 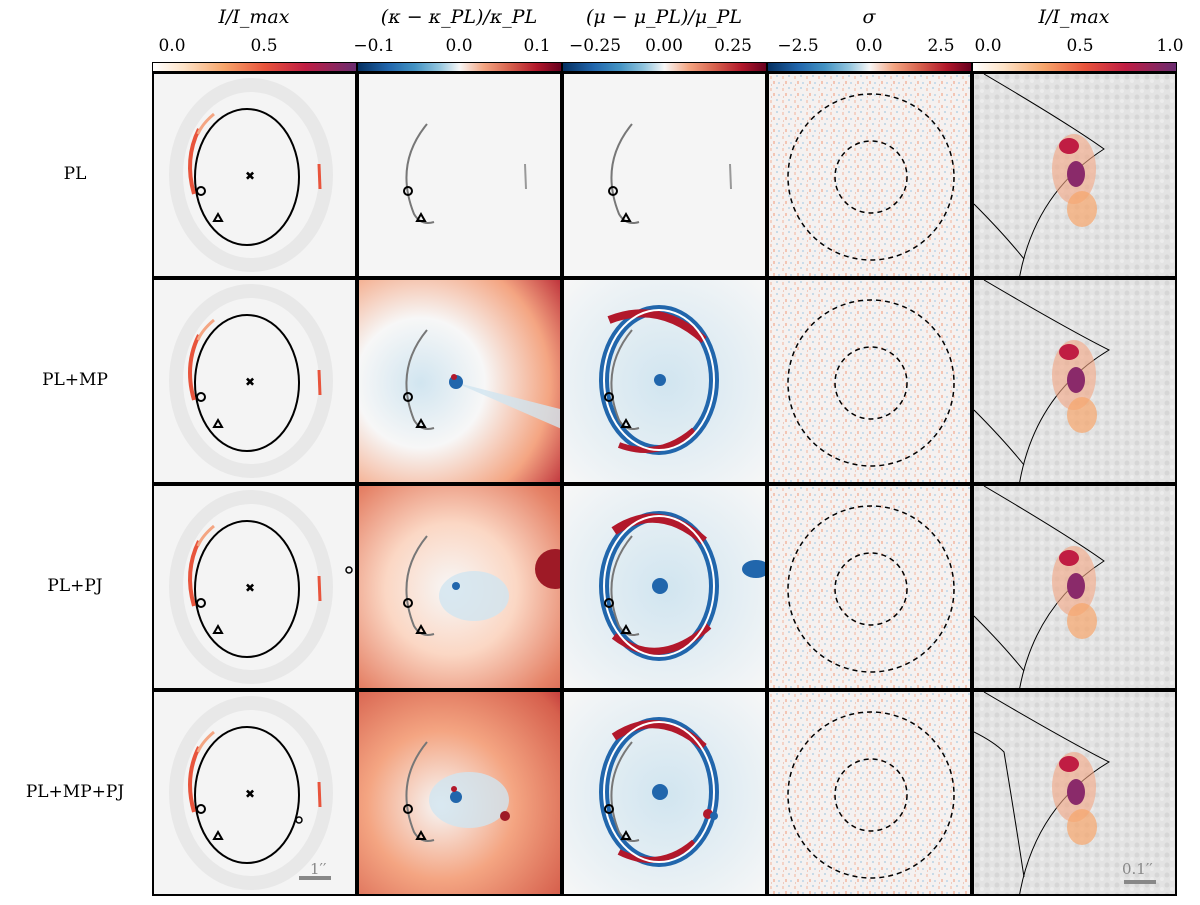 What do you see at coordinates (318, 869) in the screenshot?
I see `scalebar-label-left: 1′′` at bounding box center [318, 869].